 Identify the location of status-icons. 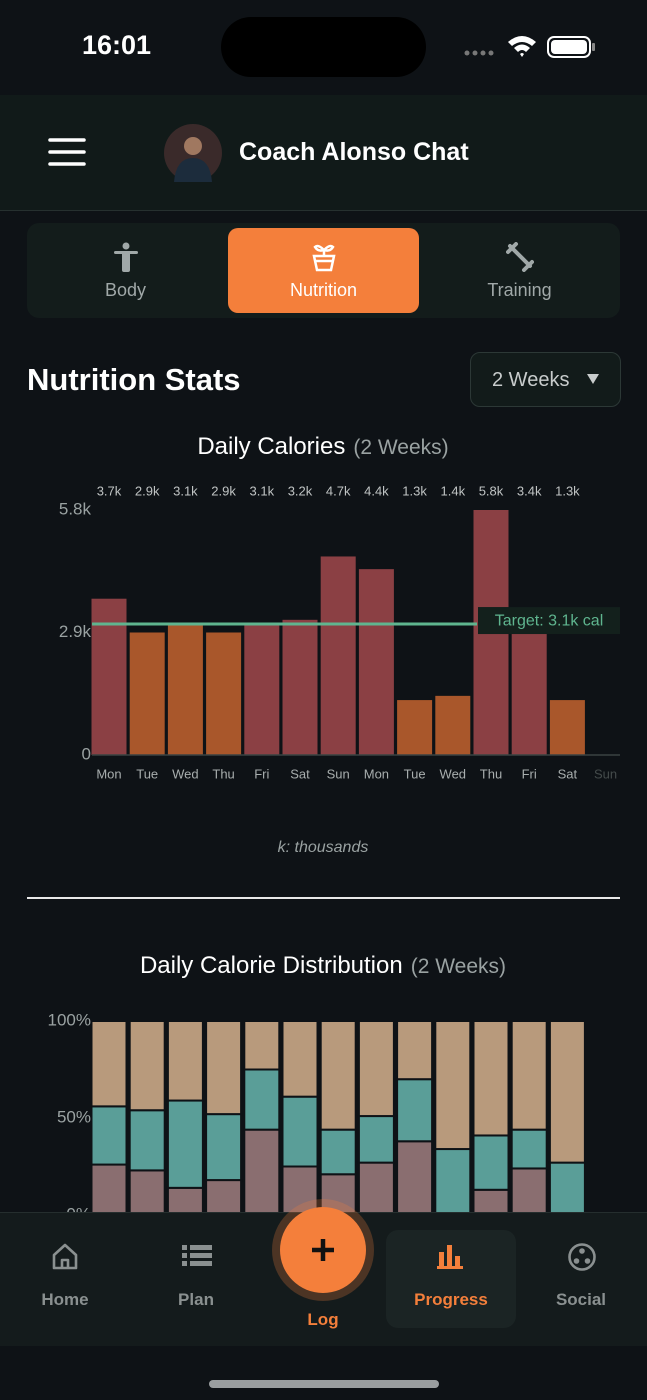
(529, 47).